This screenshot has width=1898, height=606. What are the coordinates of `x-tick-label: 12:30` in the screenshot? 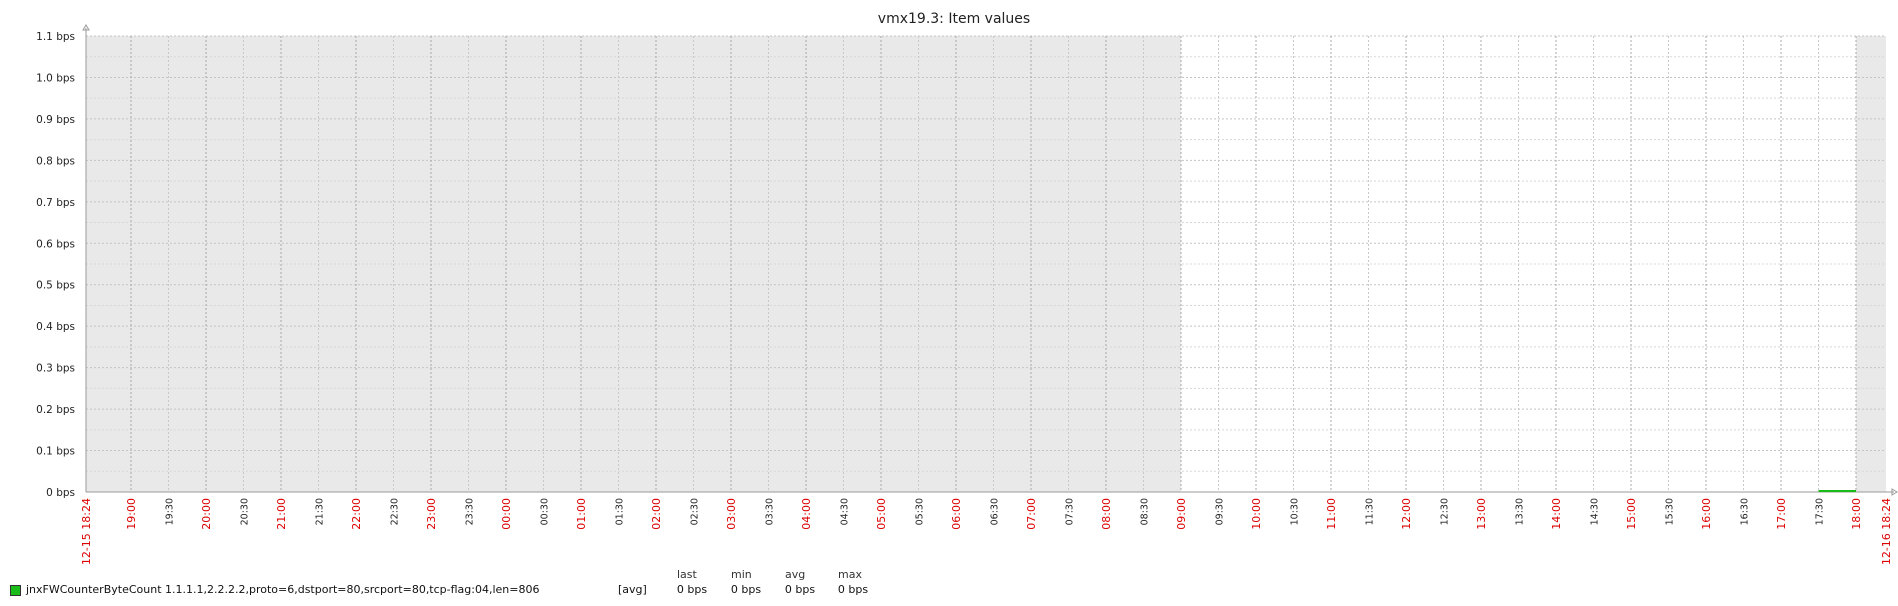 It's located at (1445, 511).